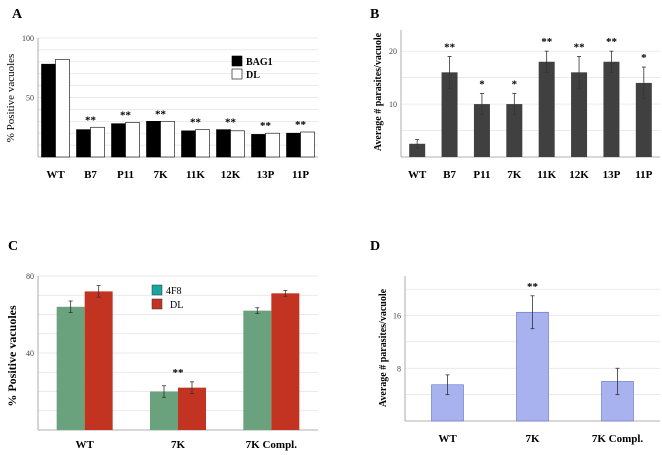 The image size is (662, 455). Describe the element at coordinates (97, 142) in the screenshot. I see `bar-b7-dl` at that location.